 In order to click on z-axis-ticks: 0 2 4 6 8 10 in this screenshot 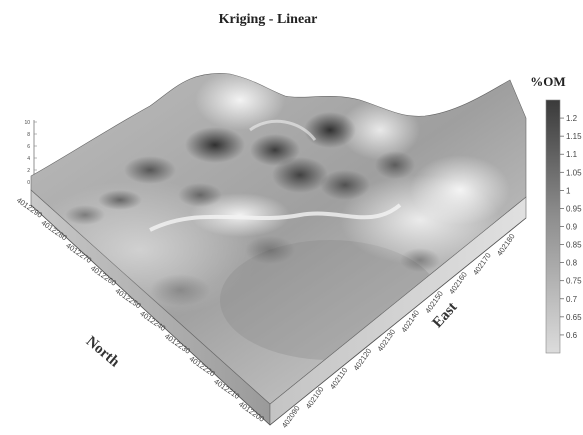, I will do `click(30, 153)`.